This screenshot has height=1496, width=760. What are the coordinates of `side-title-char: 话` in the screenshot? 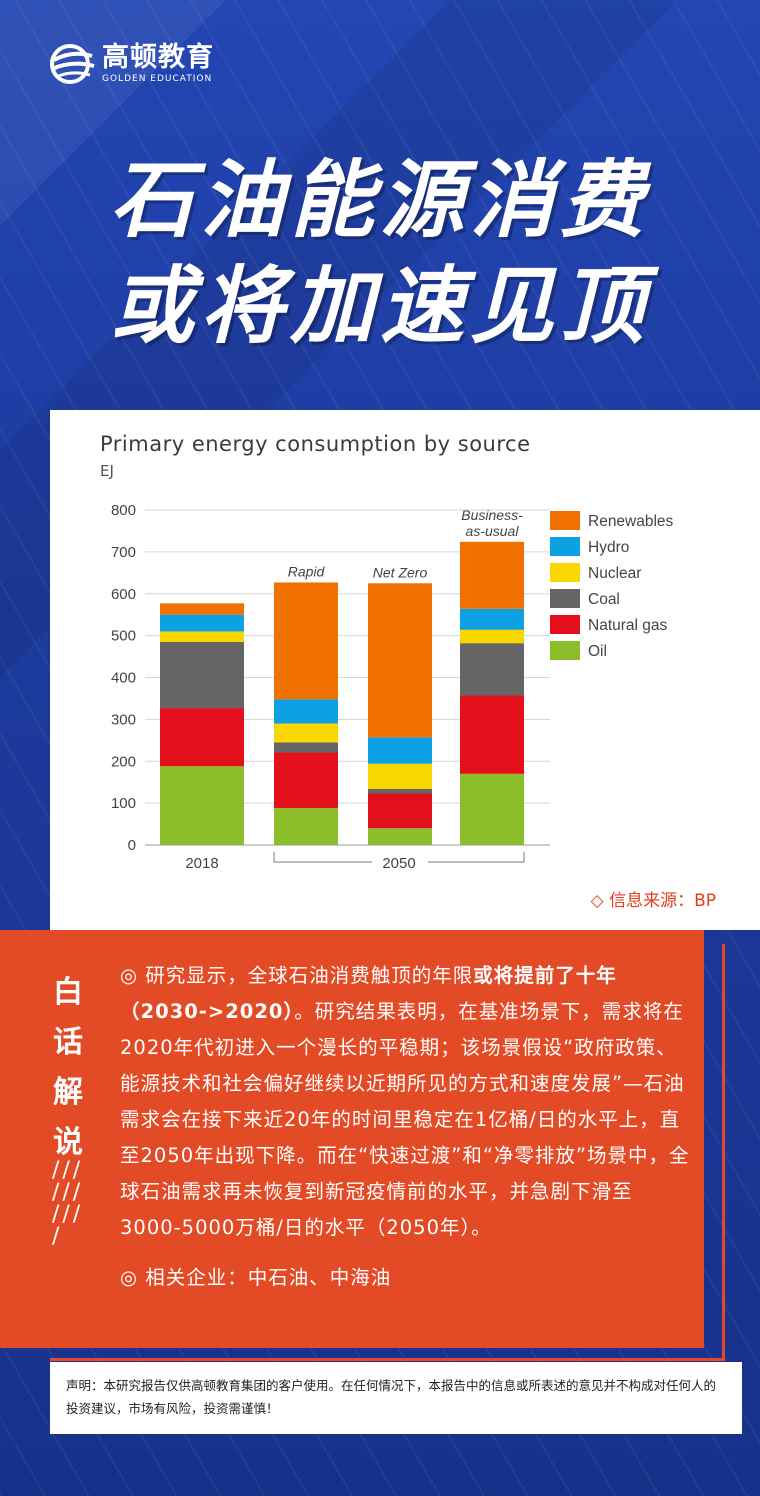 It's located at (68, 1042).